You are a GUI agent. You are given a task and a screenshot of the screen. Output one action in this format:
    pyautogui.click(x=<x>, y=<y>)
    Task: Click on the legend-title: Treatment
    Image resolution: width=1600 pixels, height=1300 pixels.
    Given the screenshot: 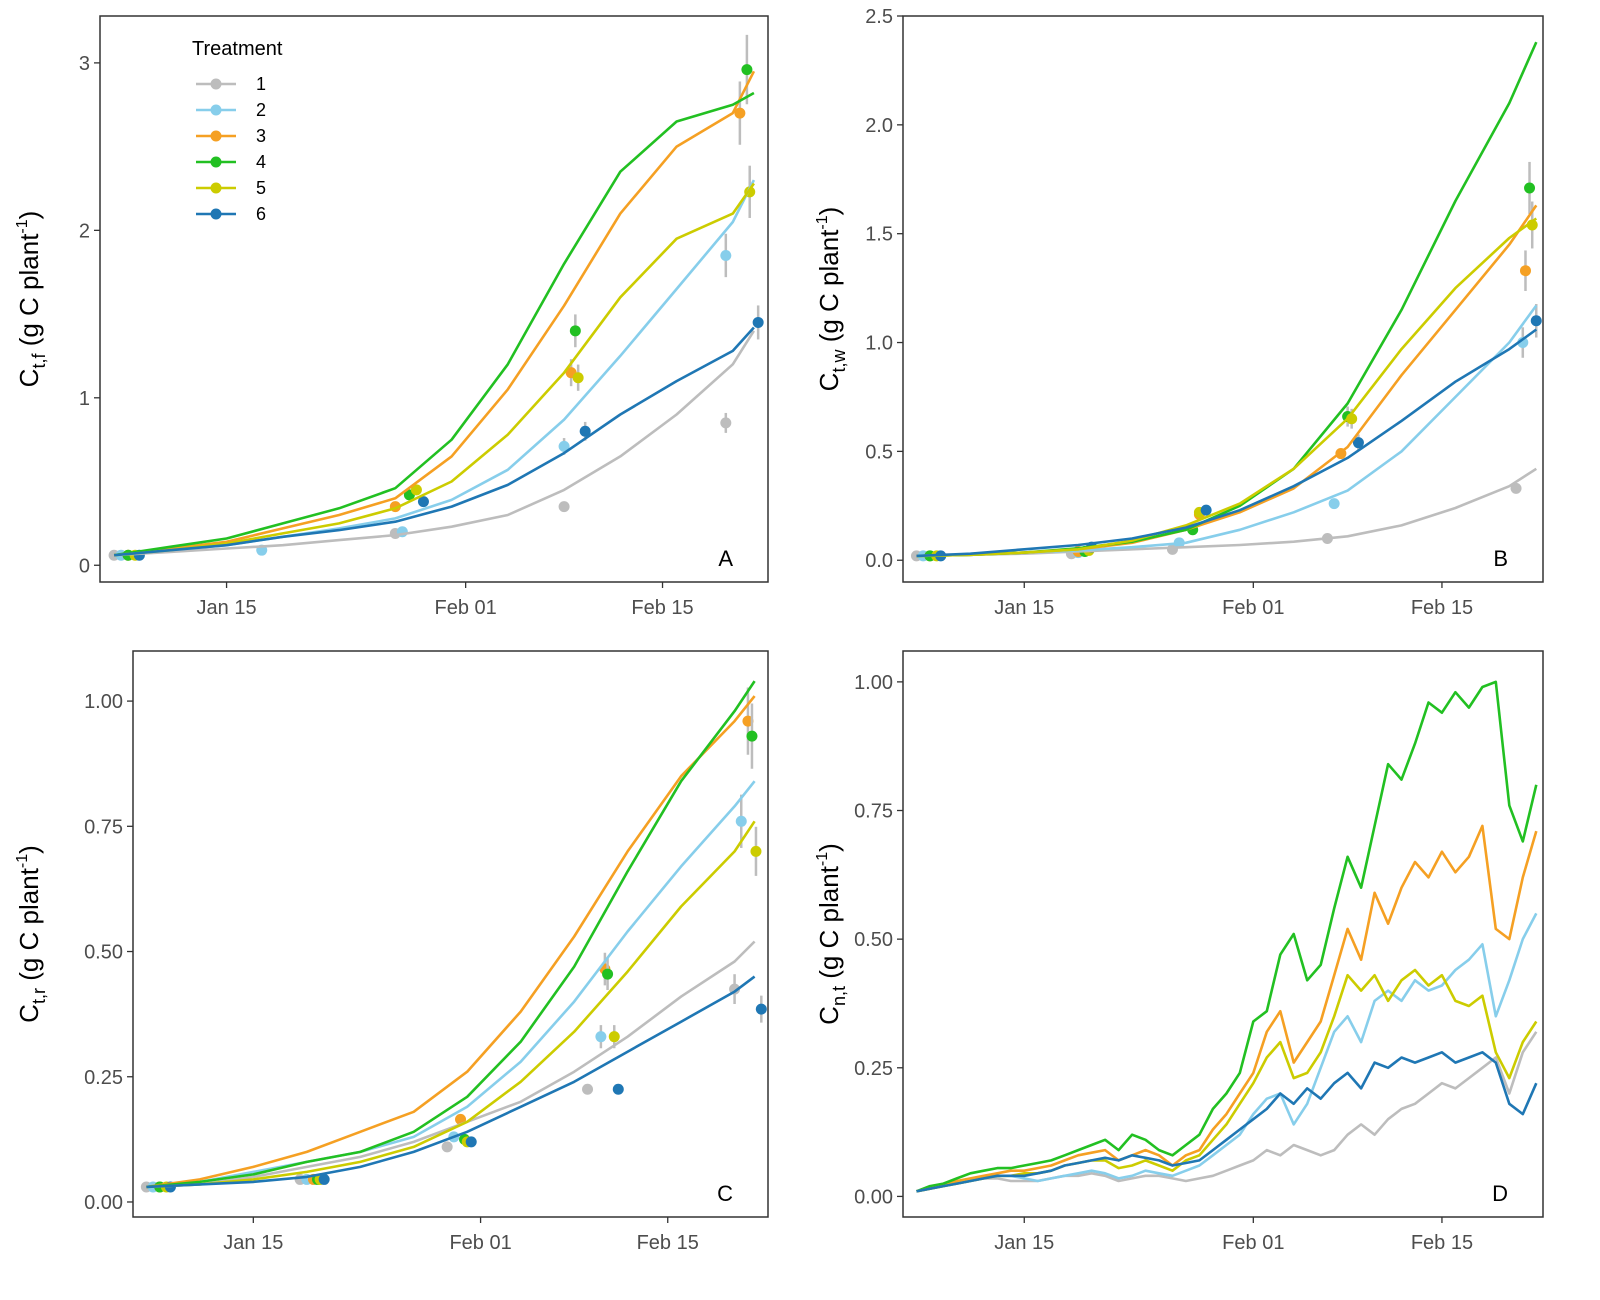 What is the action you would take?
    pyautogui.click(x=237, y=49)
    